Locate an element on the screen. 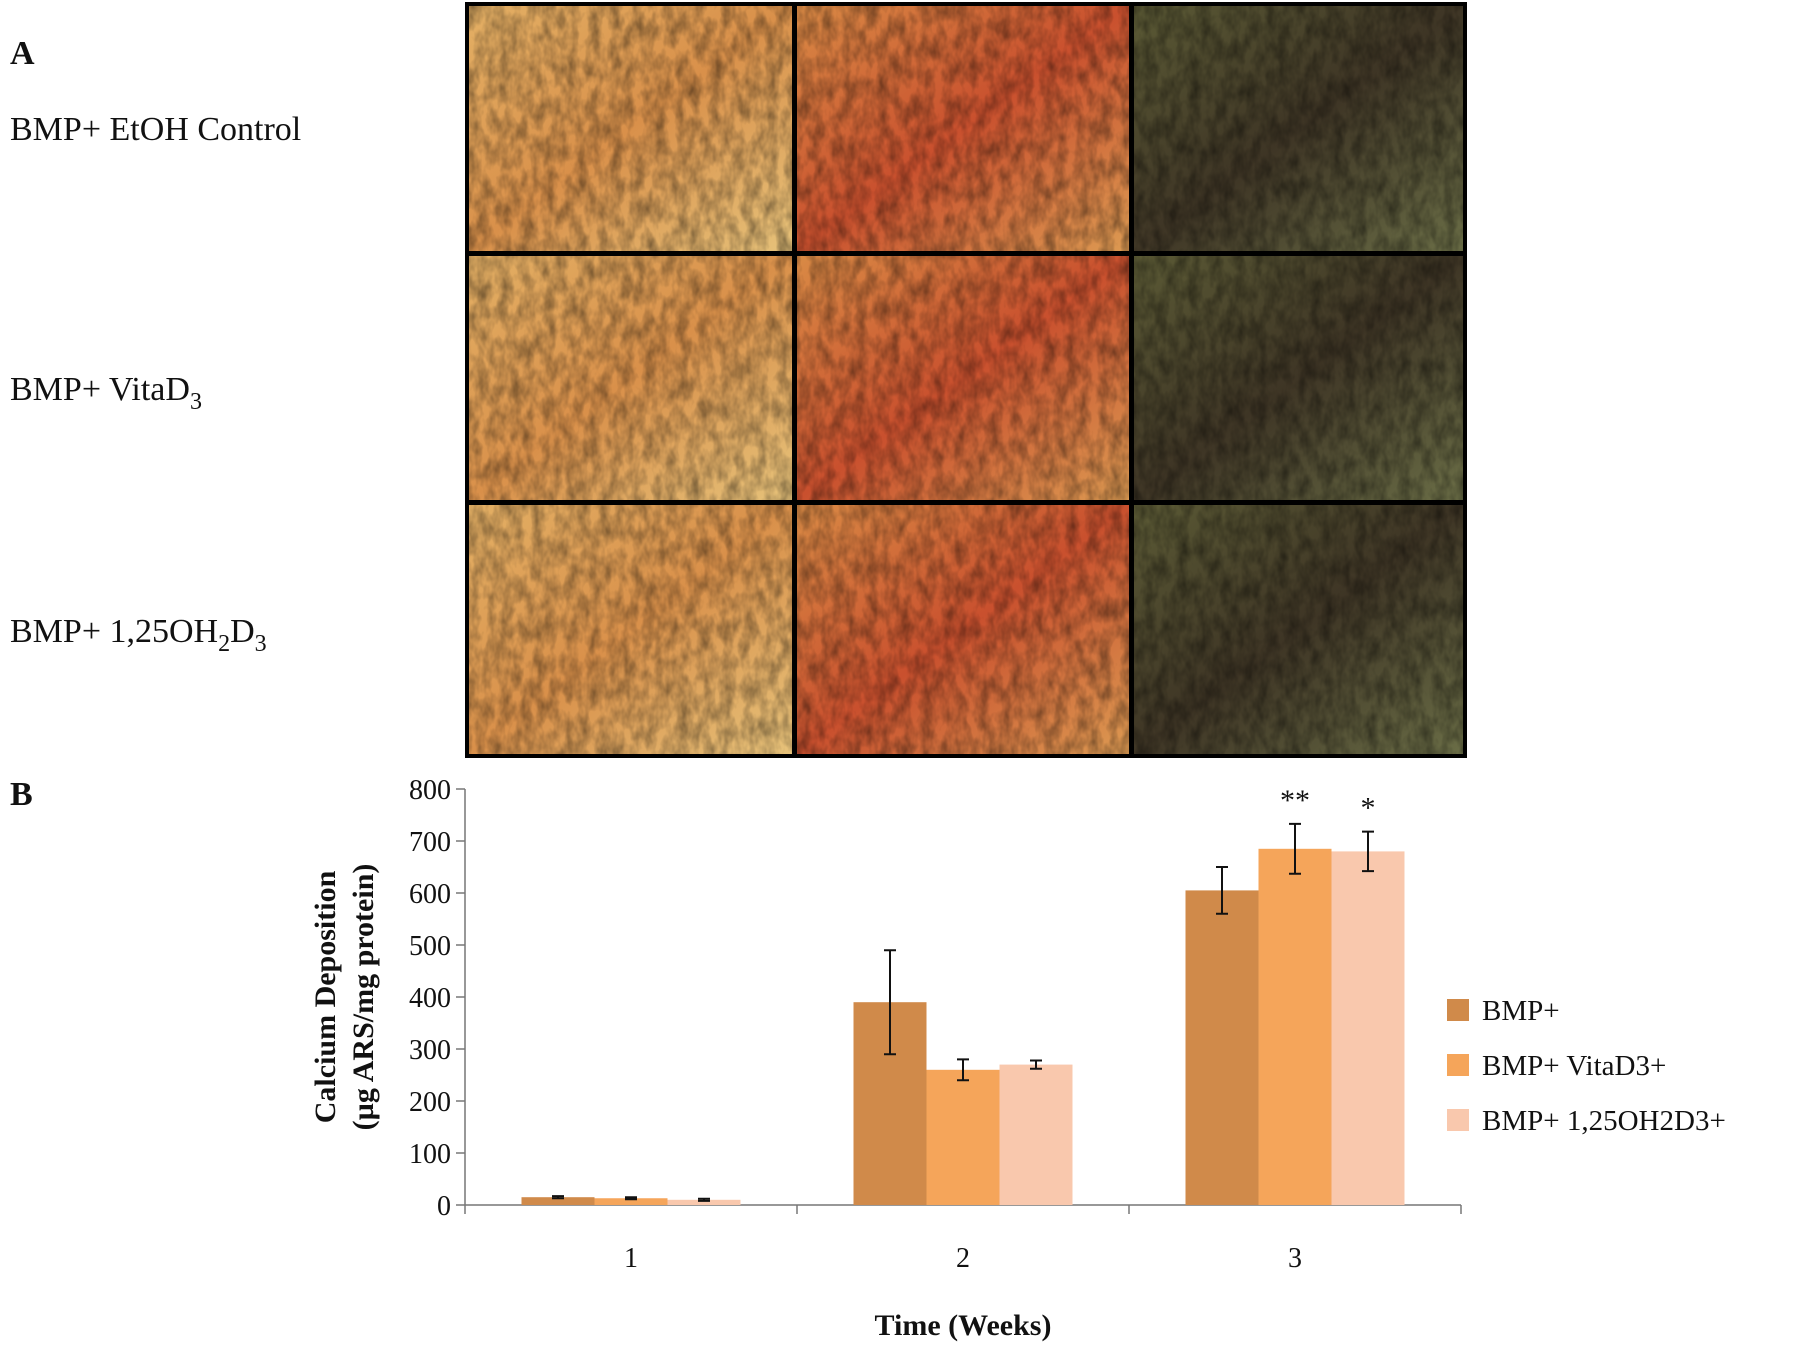 The image size is (1800, 1350). y-tick-label: 0 is located at coordinates (444, 1206).